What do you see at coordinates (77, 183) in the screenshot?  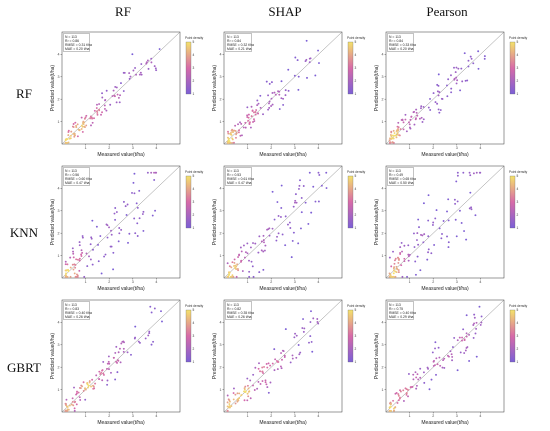 I see `stat-line: MAE = 0.47 t/ha` at bounding box center [77, 183].